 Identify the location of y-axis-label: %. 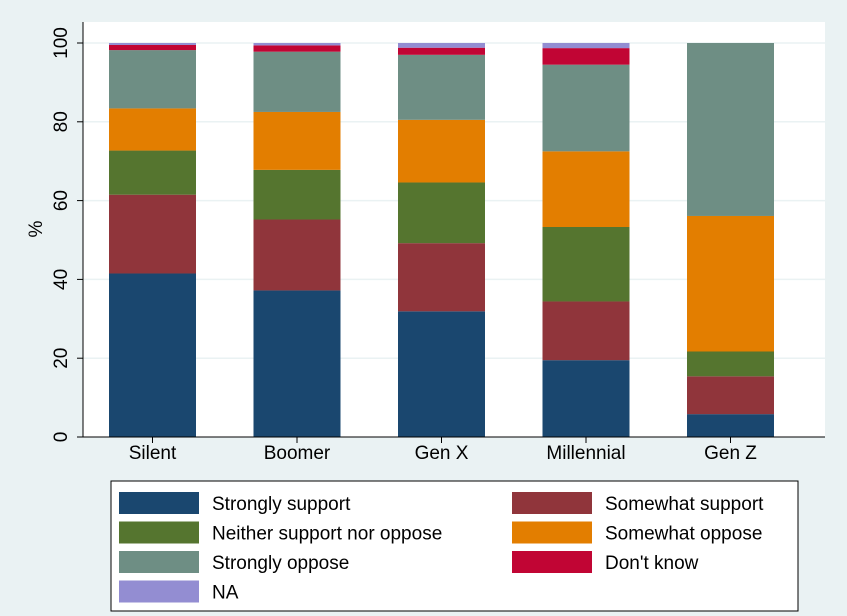
(36, 228).